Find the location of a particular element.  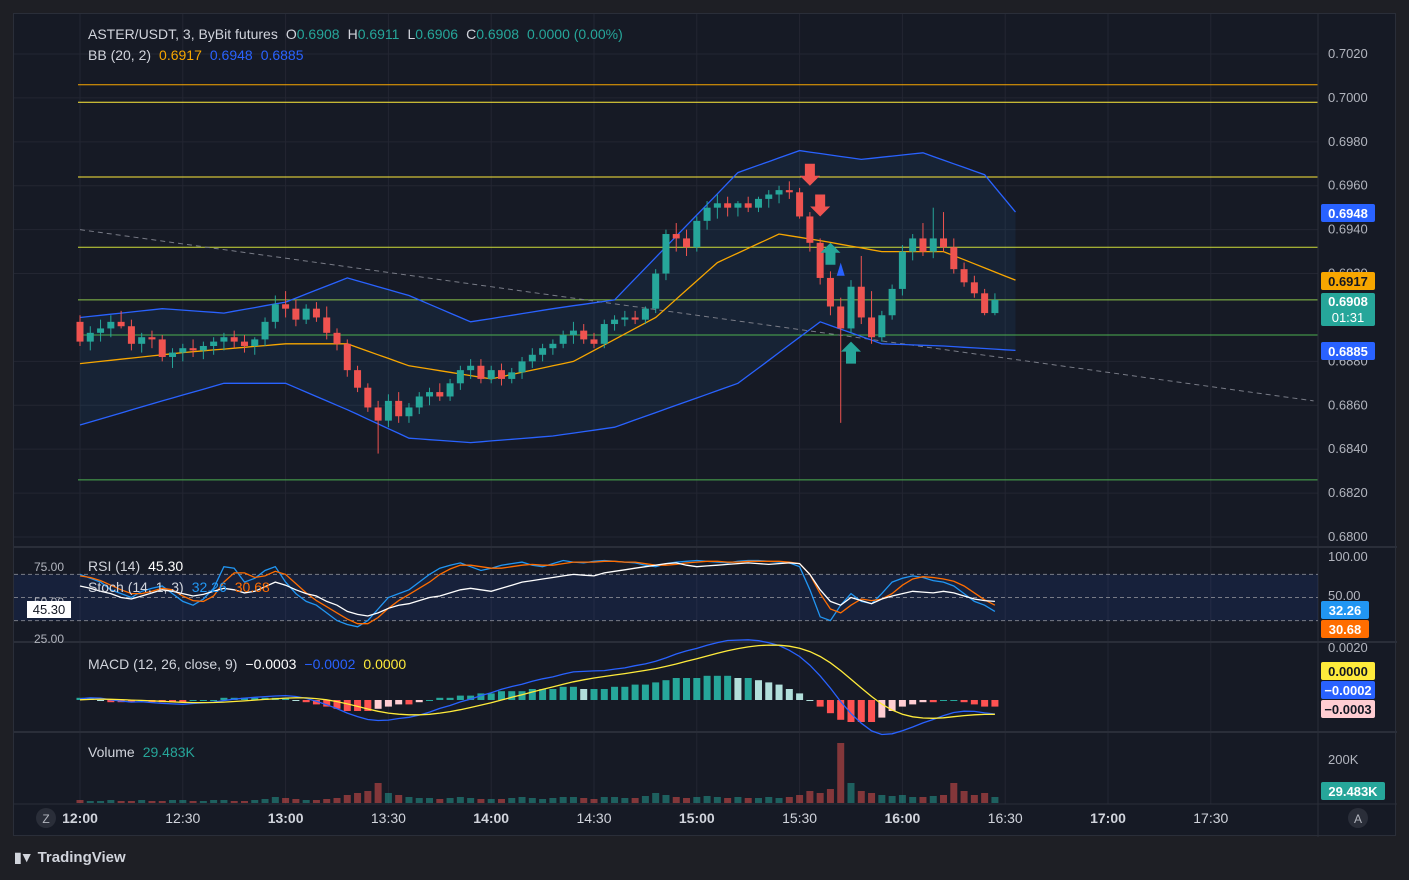

buy-arrow-icon is located at coordinates (830, 253).